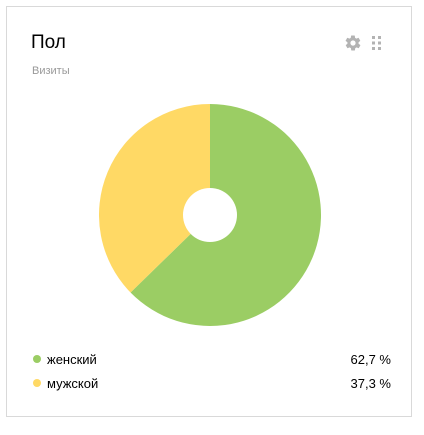  I want to click on gear-icon, so click(353, 43).